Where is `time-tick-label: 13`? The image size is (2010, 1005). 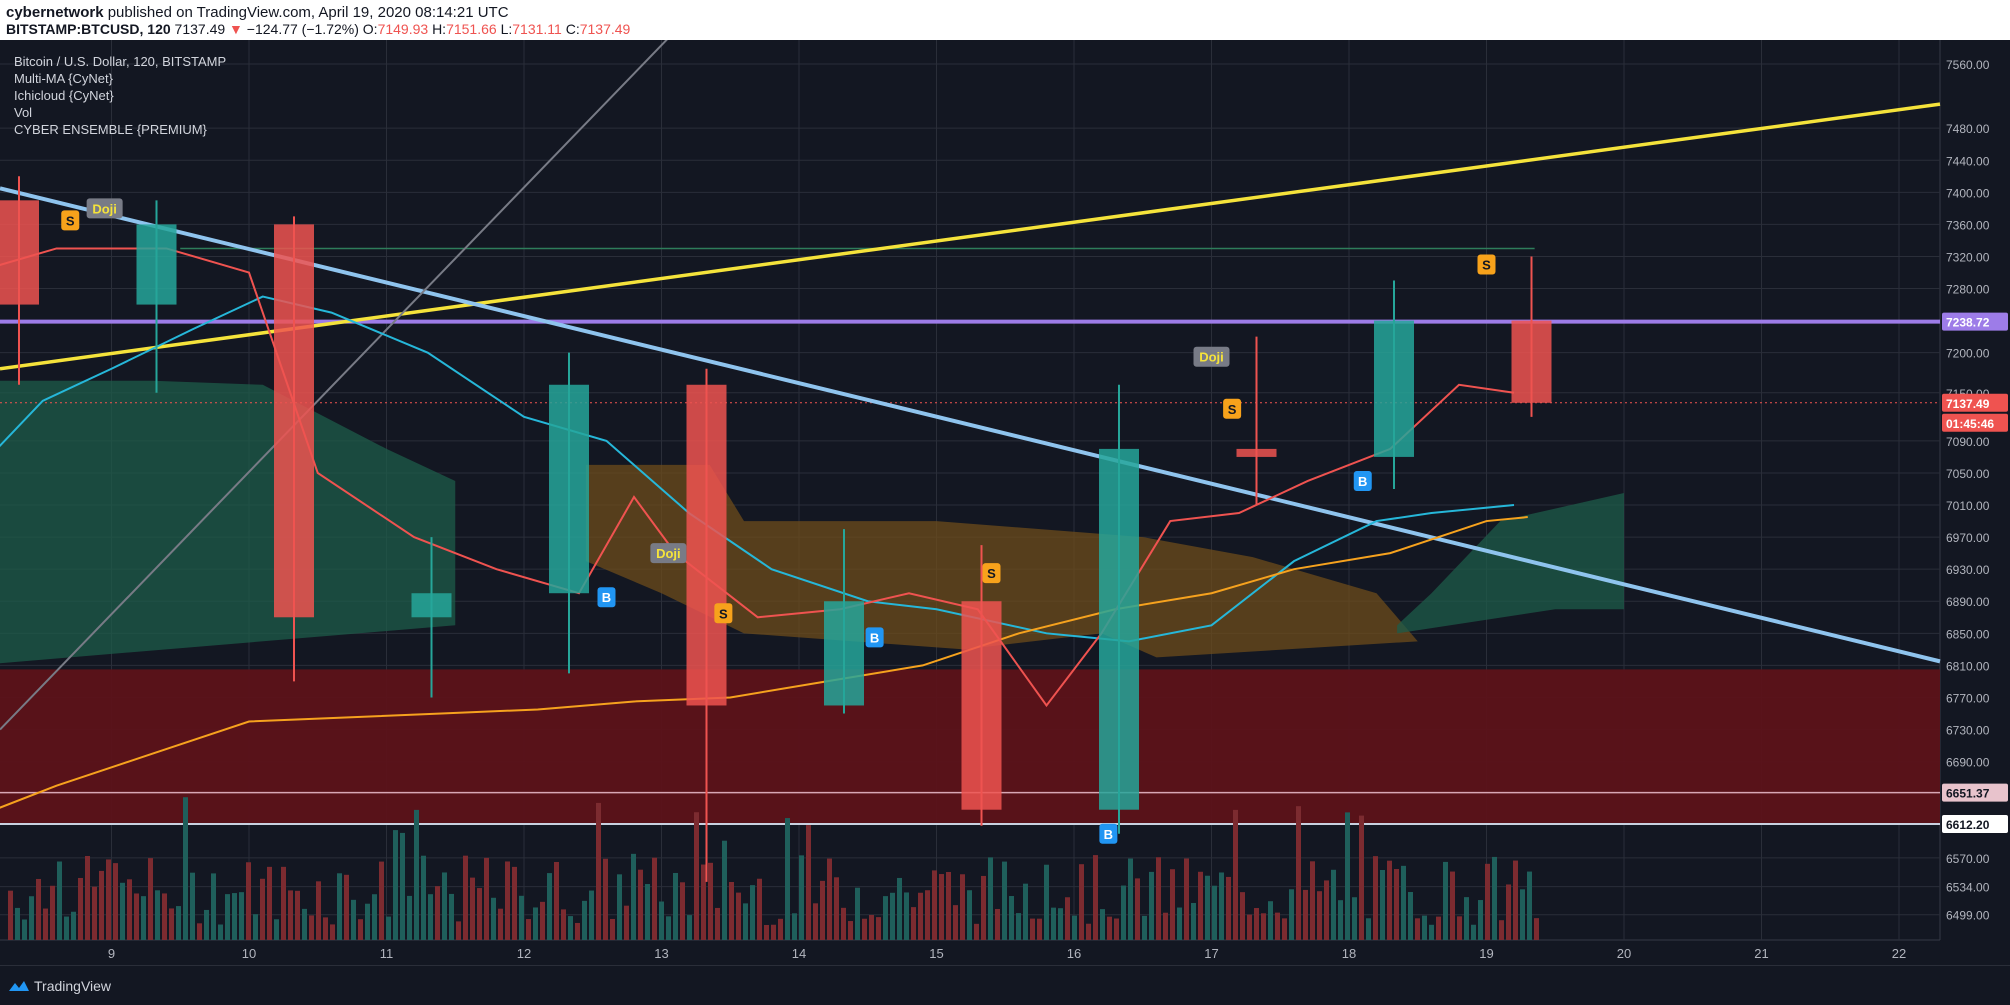
time-tick-label: 13 is located at coordinates (661, 953).